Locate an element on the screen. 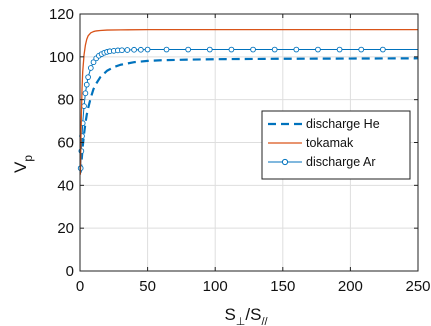 This screenshot has width=431, height=326. y-tick-label: 40 is located at coordinates (65, 185).